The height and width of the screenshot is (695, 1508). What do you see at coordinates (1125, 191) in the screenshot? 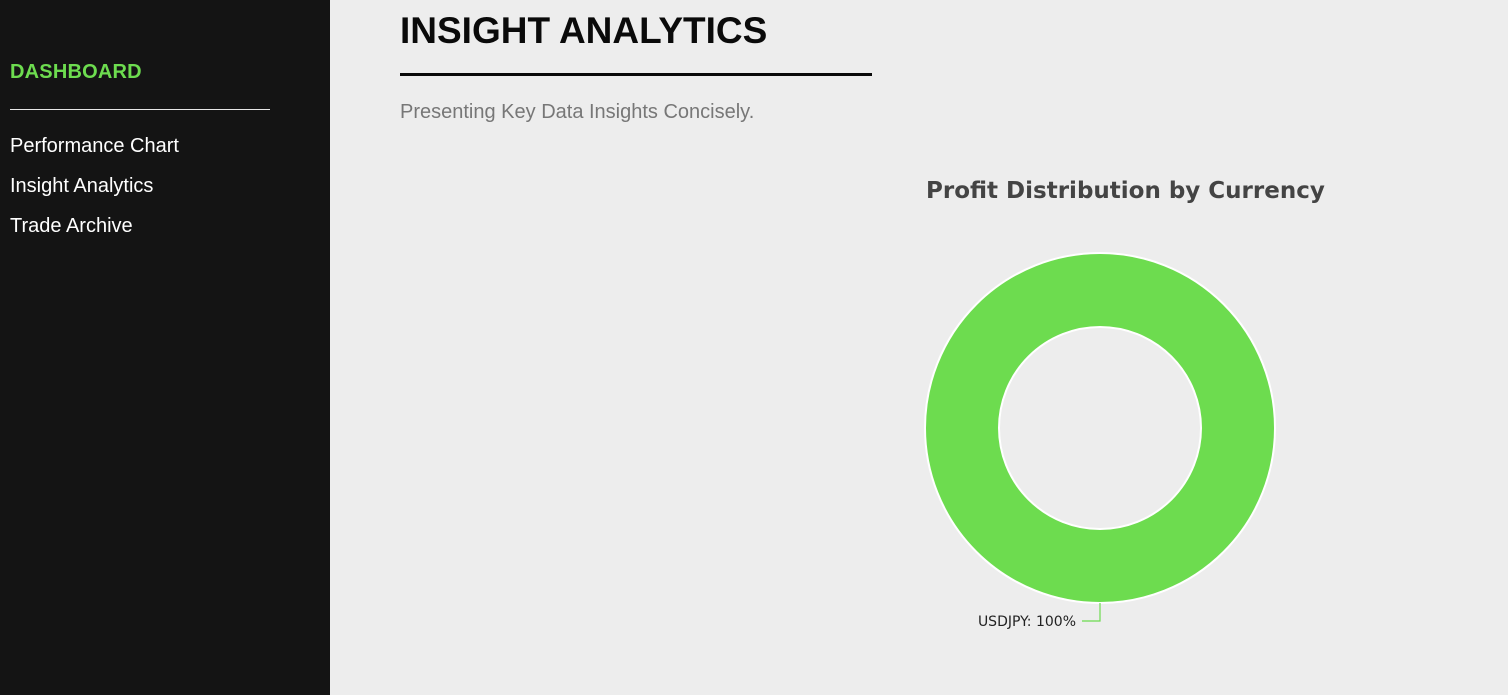
I see `chart-title: Profit Distribution by Currency` at bounding box center [1125, 191].